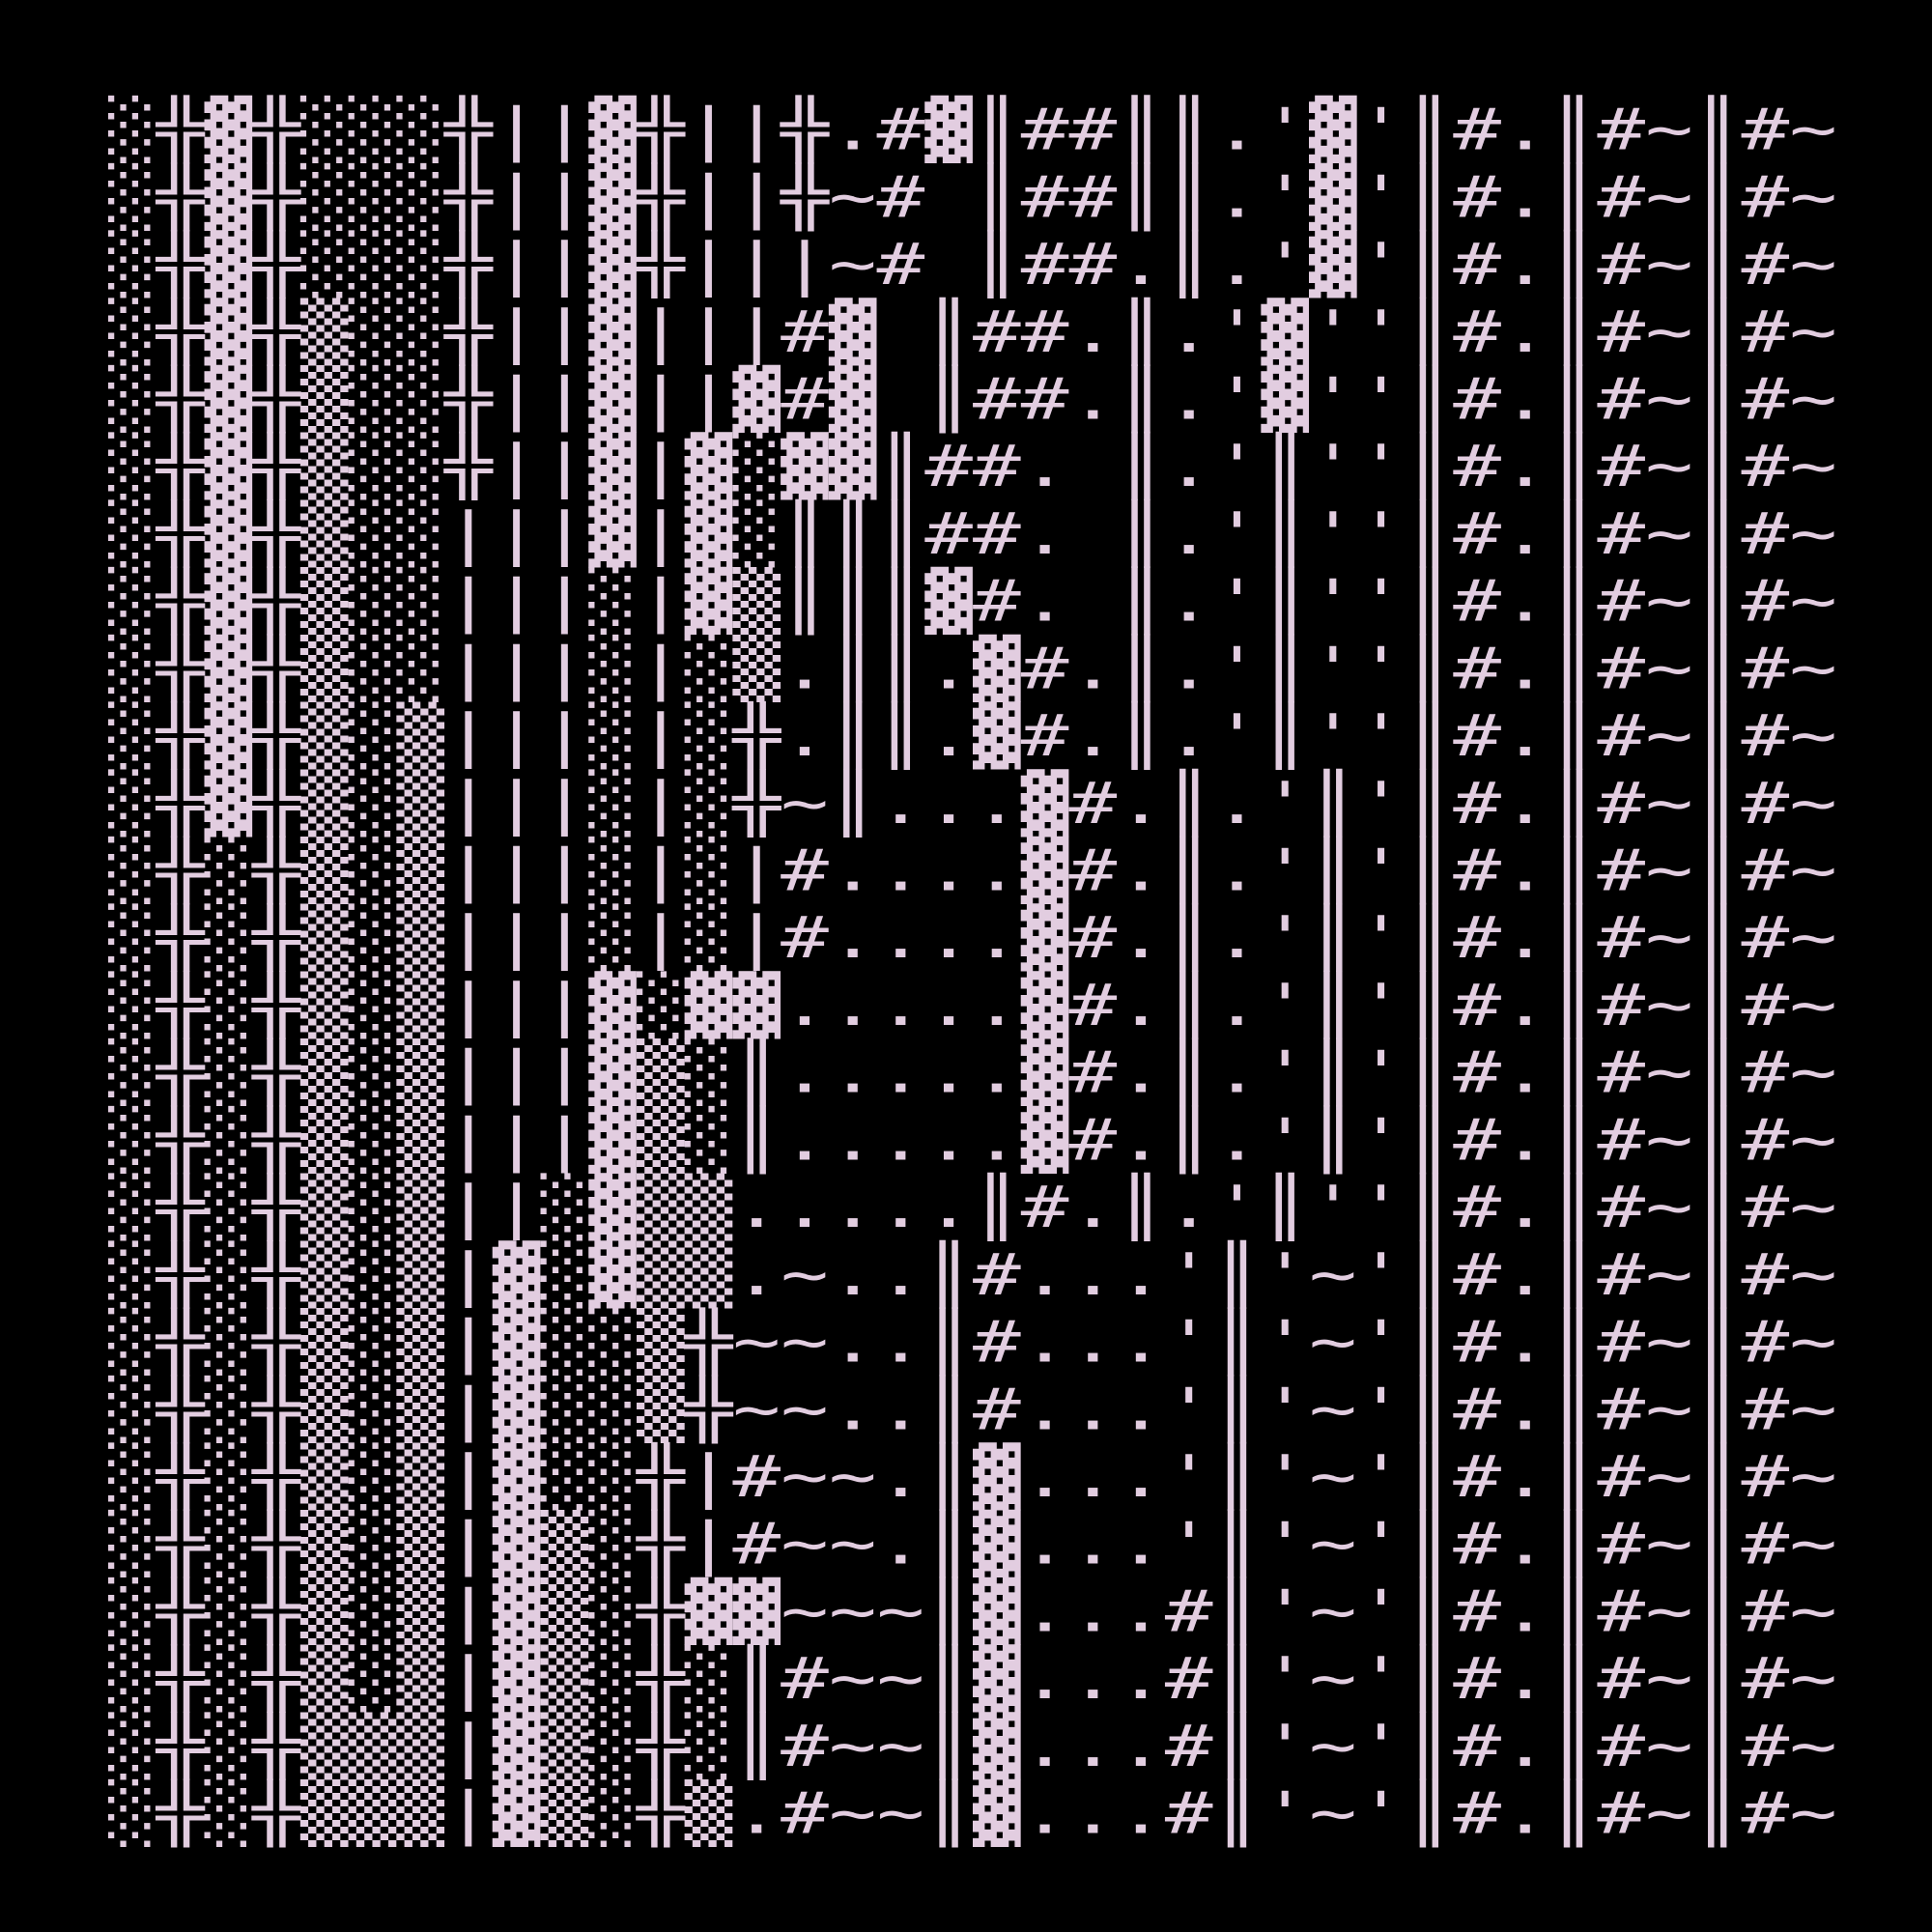 This screenshot has width=1932, height=1932. What do you see at coordinates (972, 803) in the screenshot?
I see `ascii-row: ░╬▓╬▒░▒|||░|░╬~║...▓#.║.'║'║#.║#~║#~` at bounding box center [972, 803].